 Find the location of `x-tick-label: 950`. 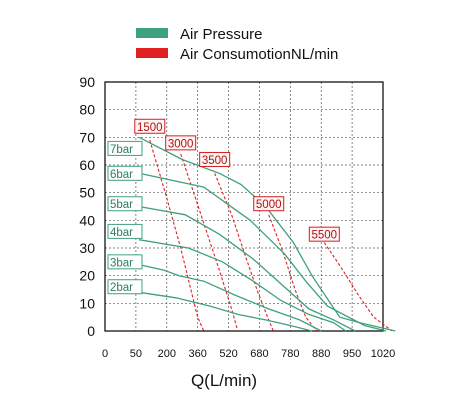

x-tick-label: 950 is located at coordinates (352, 354).